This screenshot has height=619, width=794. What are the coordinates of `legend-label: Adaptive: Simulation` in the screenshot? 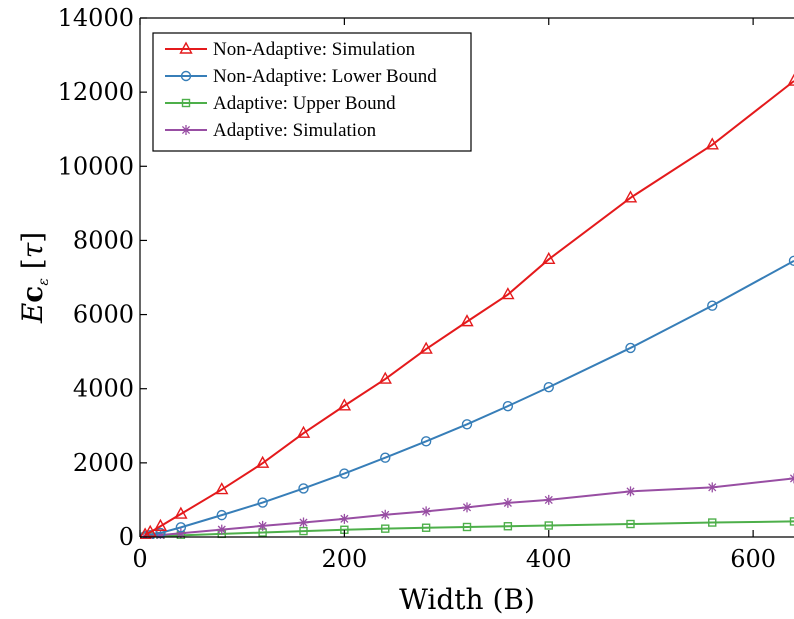 It's located at (295, 130).